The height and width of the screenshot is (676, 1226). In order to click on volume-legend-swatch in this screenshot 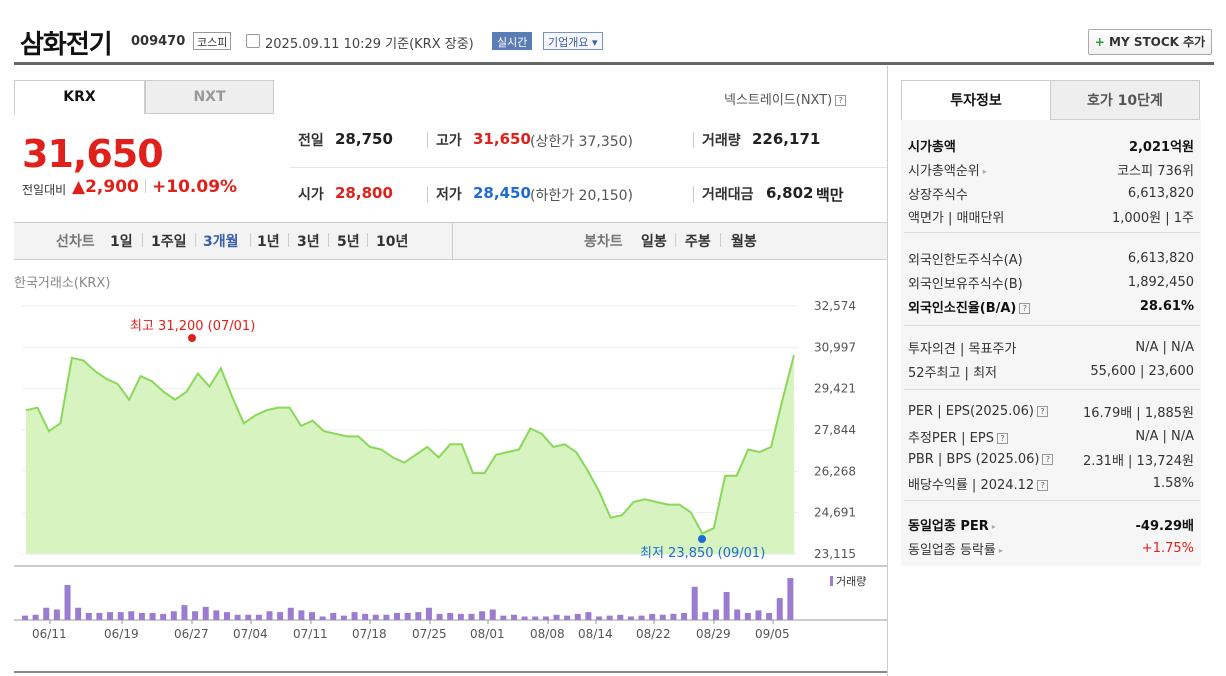, I will do `click(831, 581)`.